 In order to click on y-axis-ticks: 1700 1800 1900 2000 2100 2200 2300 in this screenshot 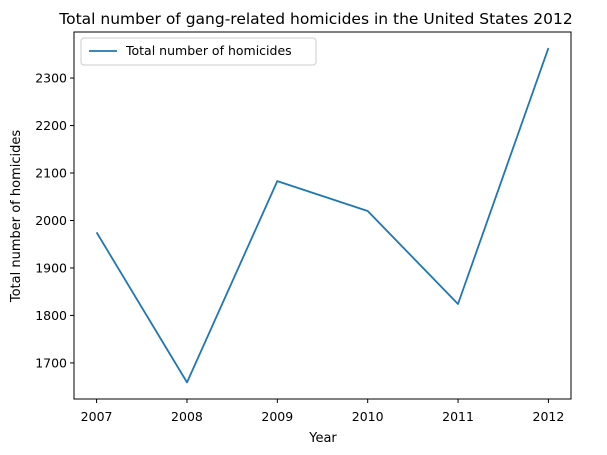, I will do `click(54, 220)`.